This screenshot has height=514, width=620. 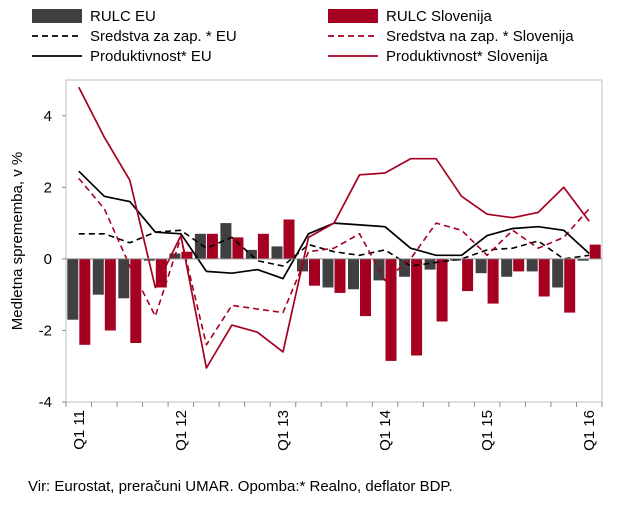 I want to click on legend-produktivnost-eu: Produktivnost* EU, so click(x=122, y=56).